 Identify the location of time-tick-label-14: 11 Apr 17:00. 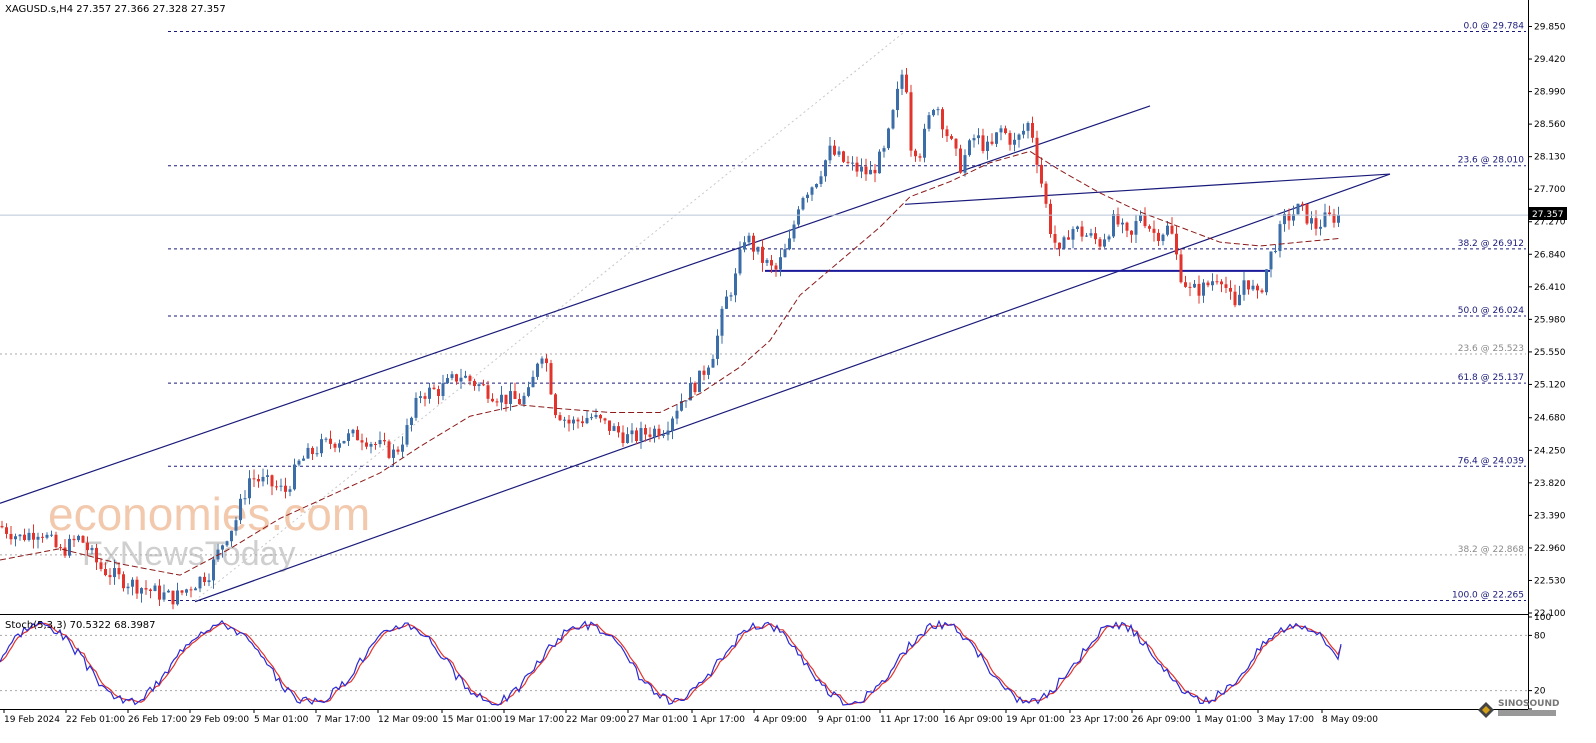
(909, 720).